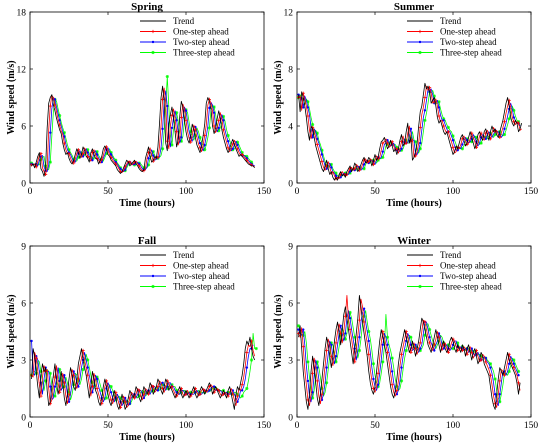 This screenshot has width=550, height=448. Describe the element at coordinates (30, 426) in the screenshot. I see `x-tick-label: 0` at that location.